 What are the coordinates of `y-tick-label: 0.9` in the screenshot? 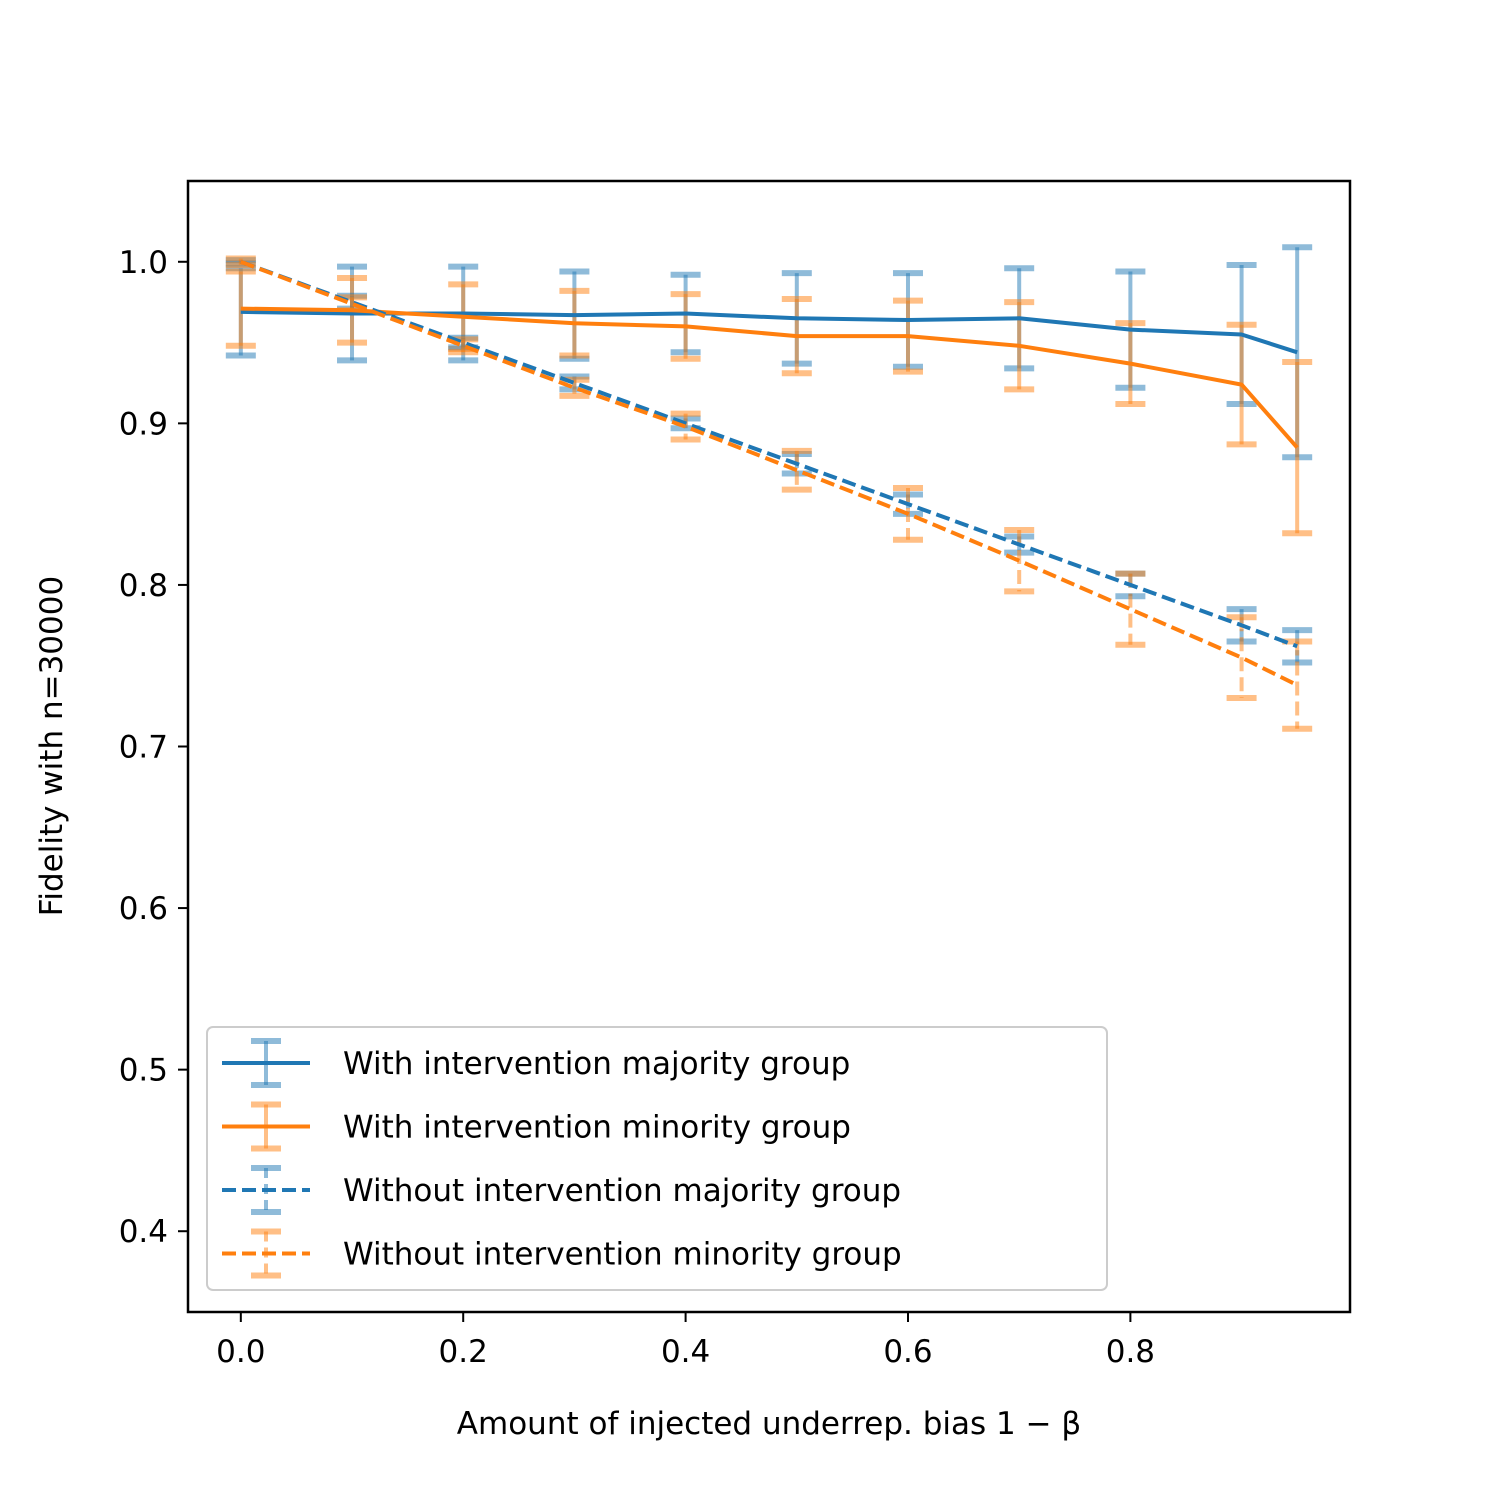 It's located at (143, 424).